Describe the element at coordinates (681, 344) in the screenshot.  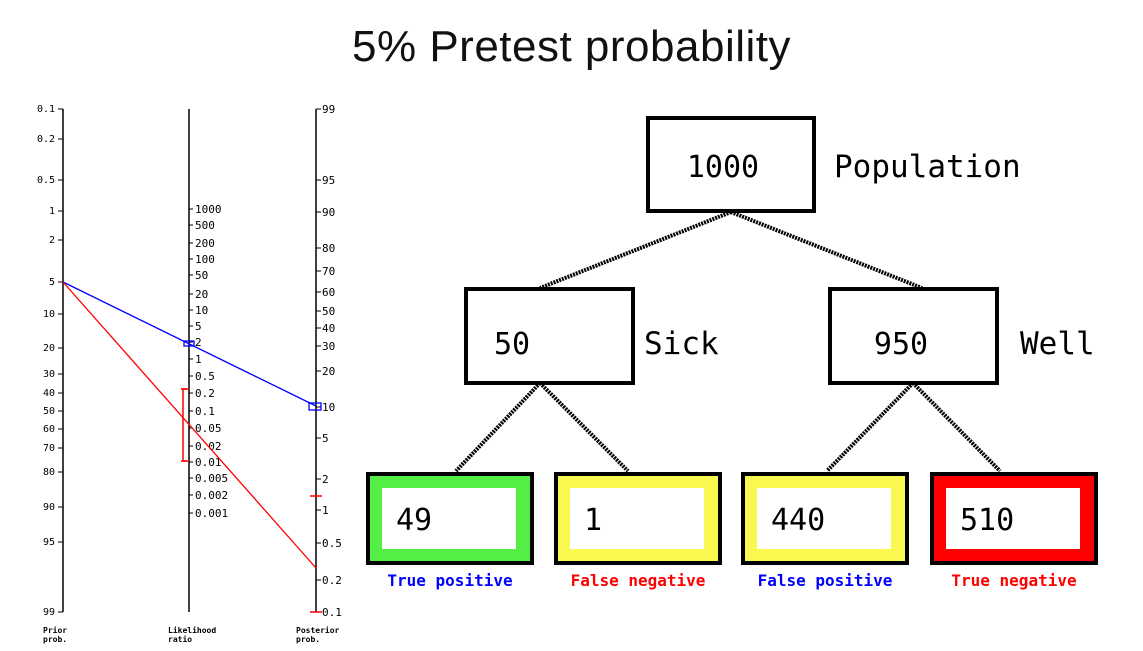
I see `sick-label: Sick` at that location.